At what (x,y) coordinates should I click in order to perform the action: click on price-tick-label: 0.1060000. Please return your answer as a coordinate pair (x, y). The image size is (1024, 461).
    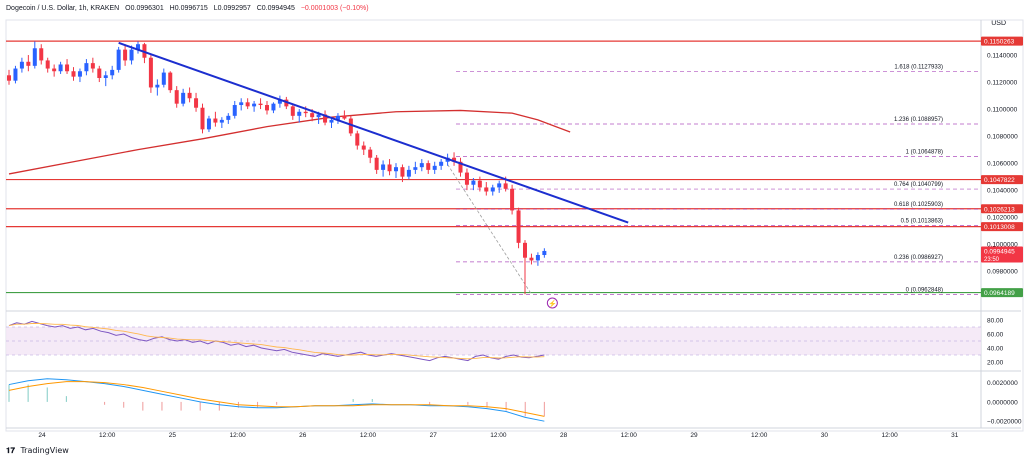
    Looking at the image, I should click on (1002, 164).